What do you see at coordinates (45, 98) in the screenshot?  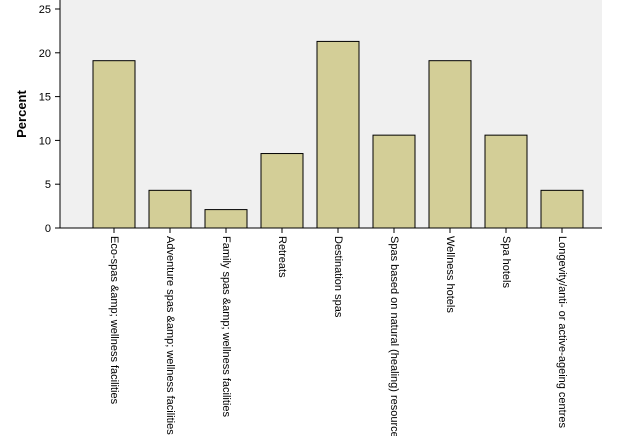 I see `y-tick-label: 15` at bounding box center [45, 98].